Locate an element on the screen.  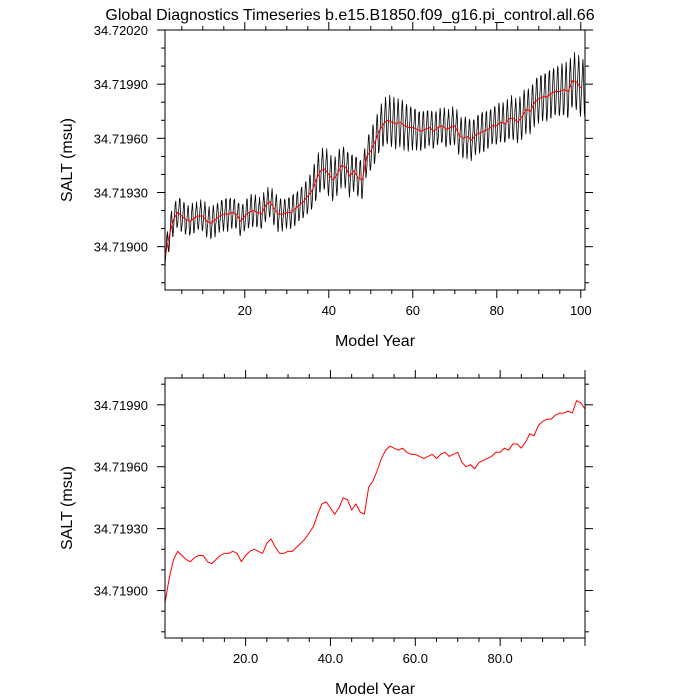
x-tick-label: 100 is located at coordinates (581, 310).